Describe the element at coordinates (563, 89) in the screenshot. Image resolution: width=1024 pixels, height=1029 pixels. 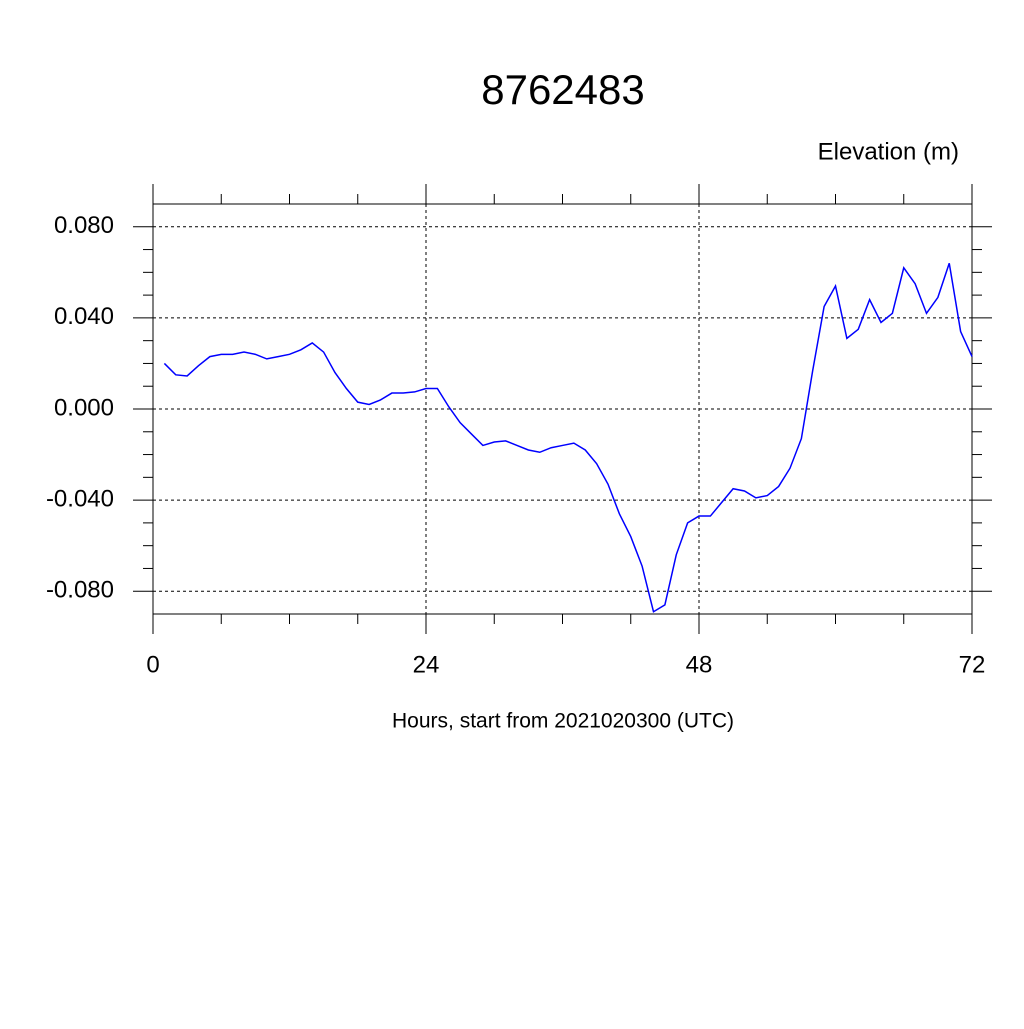
I see `chart-title: 8762483` at that location.